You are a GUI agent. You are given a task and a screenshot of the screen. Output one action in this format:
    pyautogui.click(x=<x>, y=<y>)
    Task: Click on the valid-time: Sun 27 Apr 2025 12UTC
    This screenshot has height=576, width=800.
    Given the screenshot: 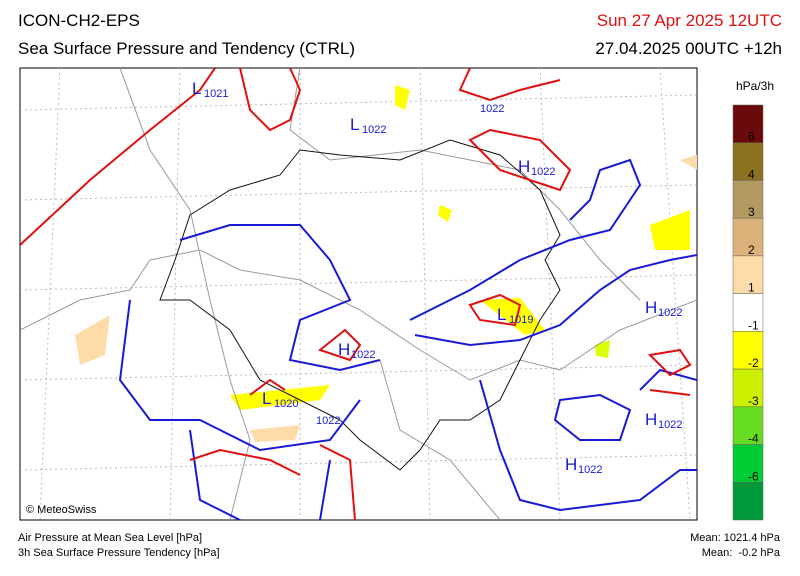 What is the action you would take?
    pyautogui.click(x=689, y=20)
    